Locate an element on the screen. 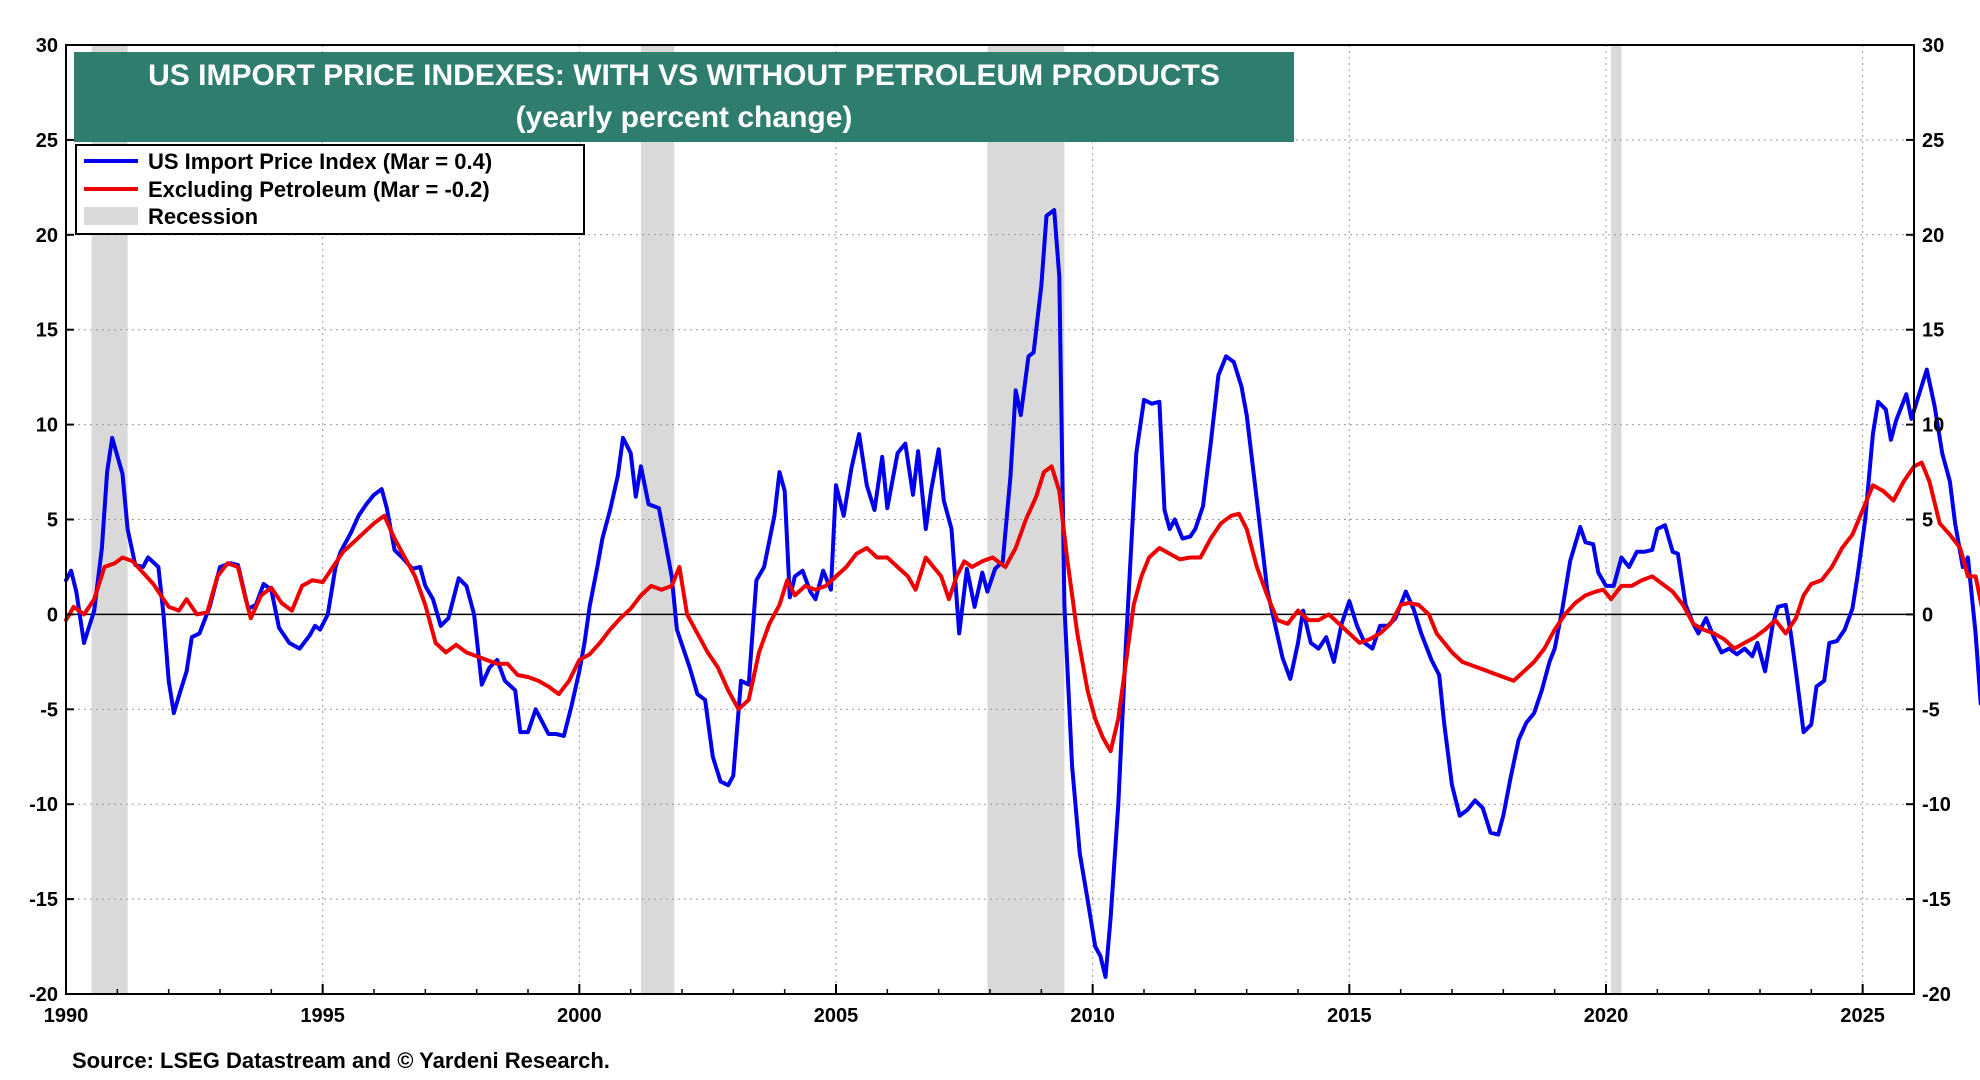 This screenshot has width=1980, height=1080. y-tick-label-left: 5 is located at coordinates (52, 521).